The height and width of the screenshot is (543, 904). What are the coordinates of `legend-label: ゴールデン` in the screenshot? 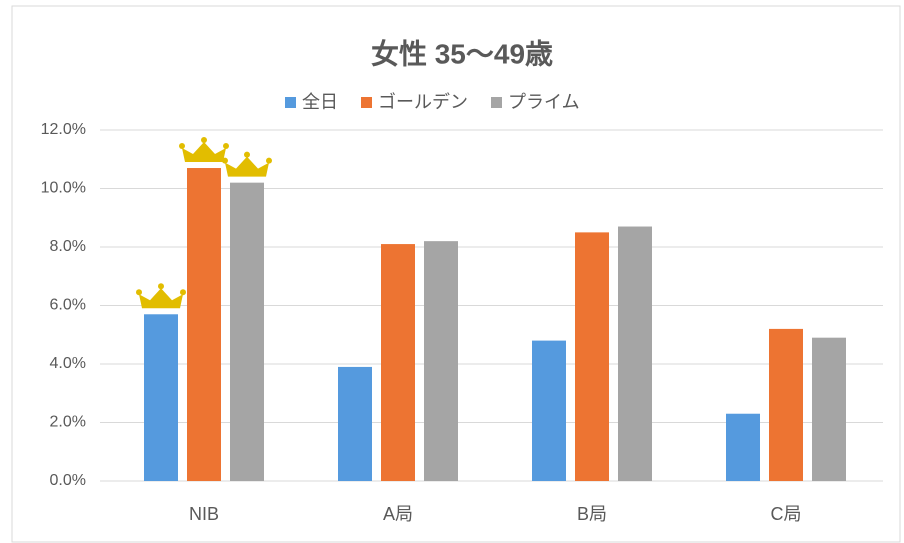 It's located at (423, 102).